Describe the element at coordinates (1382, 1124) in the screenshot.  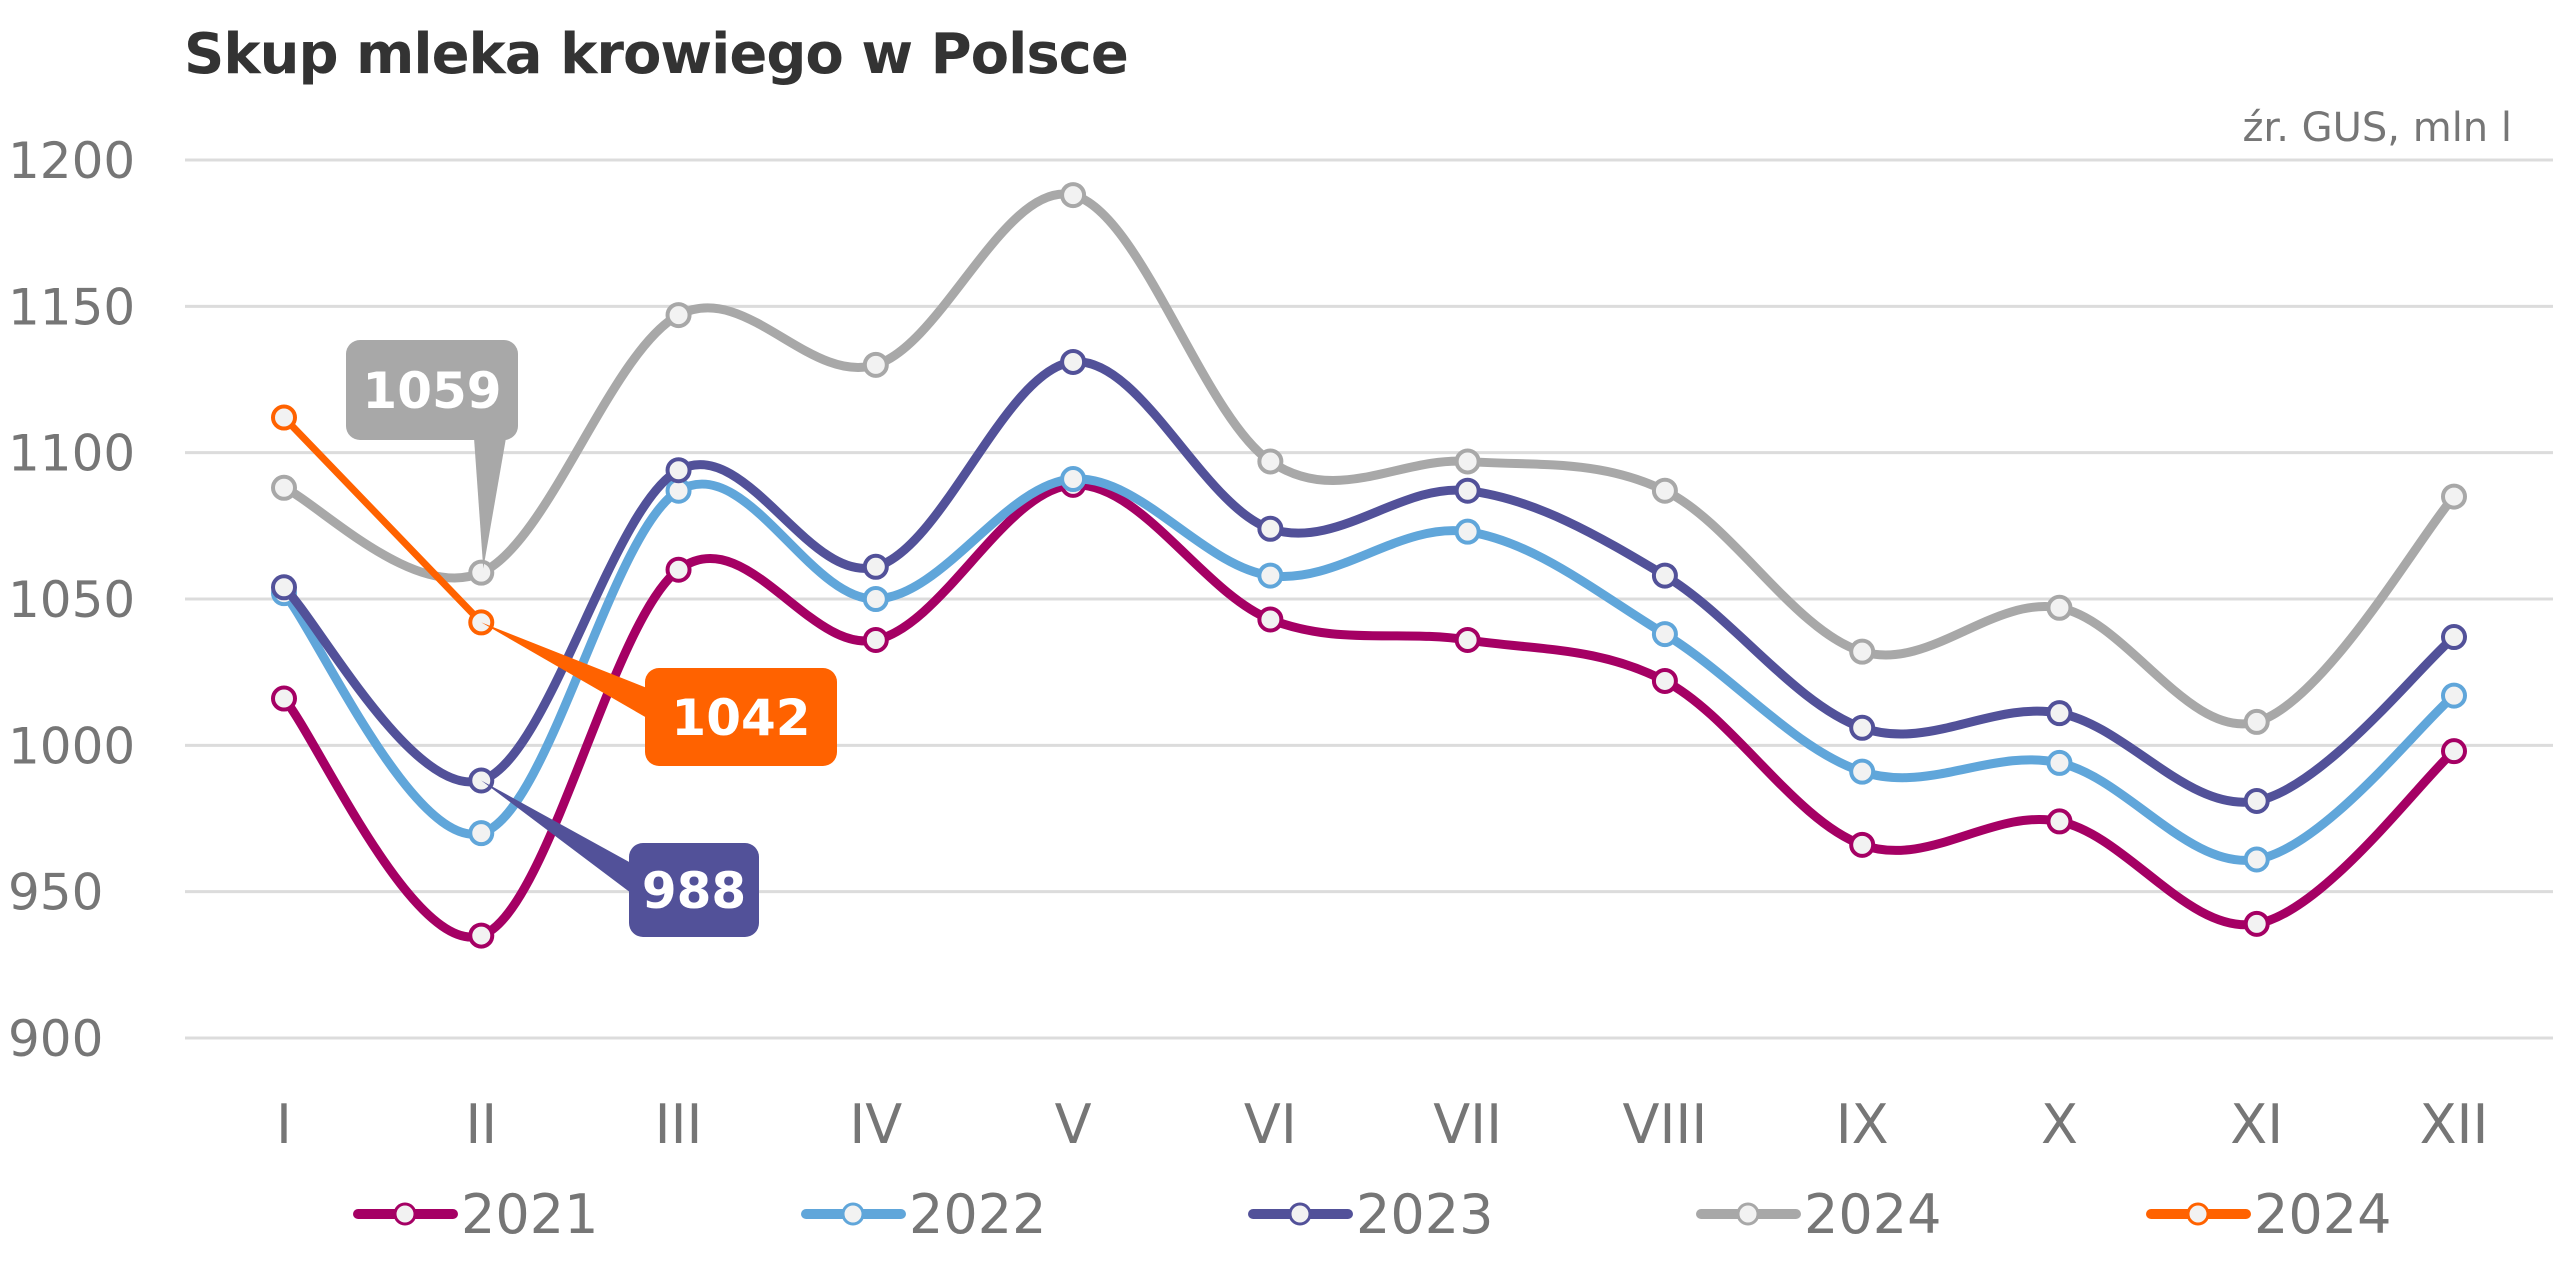
I see `x-axis: I II III IV V VI VII VIII IX X XI XII` at that location.